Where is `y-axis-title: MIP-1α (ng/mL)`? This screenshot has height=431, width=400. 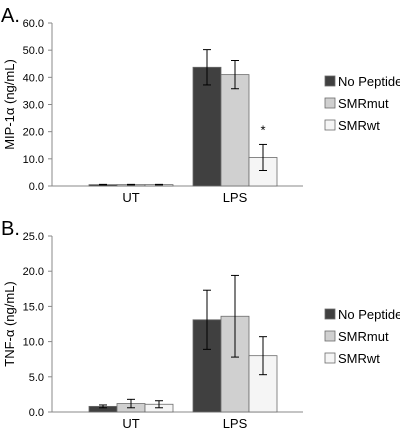 y-axis-title: MIP-1α (ng/mL) is located at coordinates (9, 104).